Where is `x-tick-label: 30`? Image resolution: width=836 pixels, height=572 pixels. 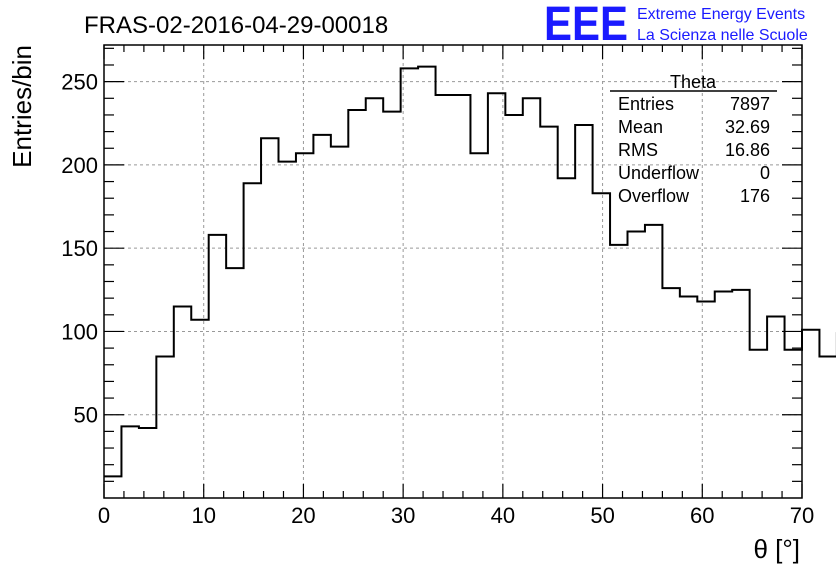 x-tick-label: 30 is located at coordinates (403, 515).